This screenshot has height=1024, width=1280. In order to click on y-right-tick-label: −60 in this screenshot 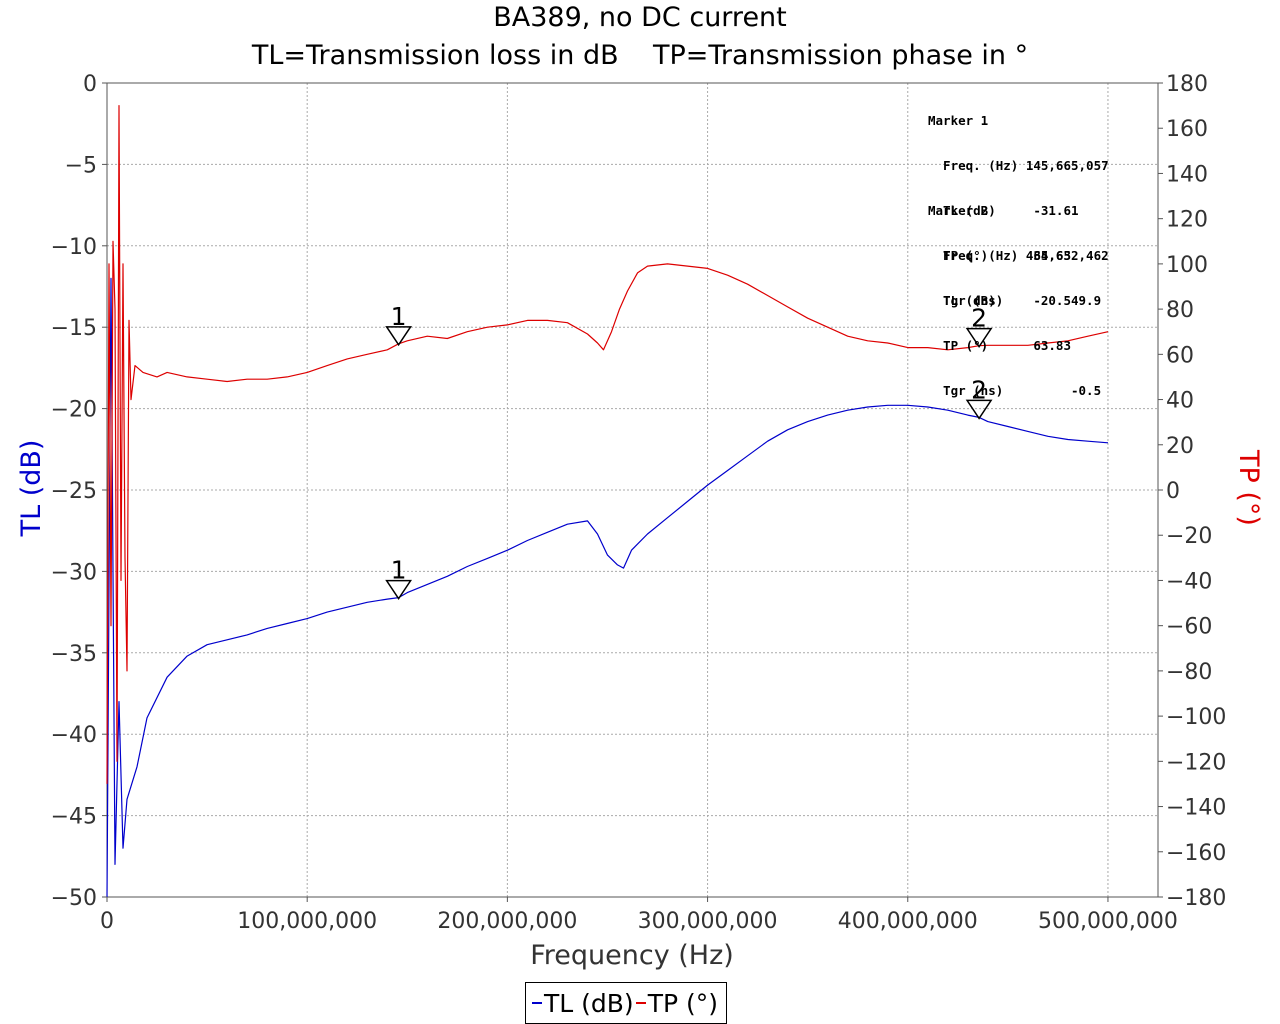, I will do `click(1189, 627)`.